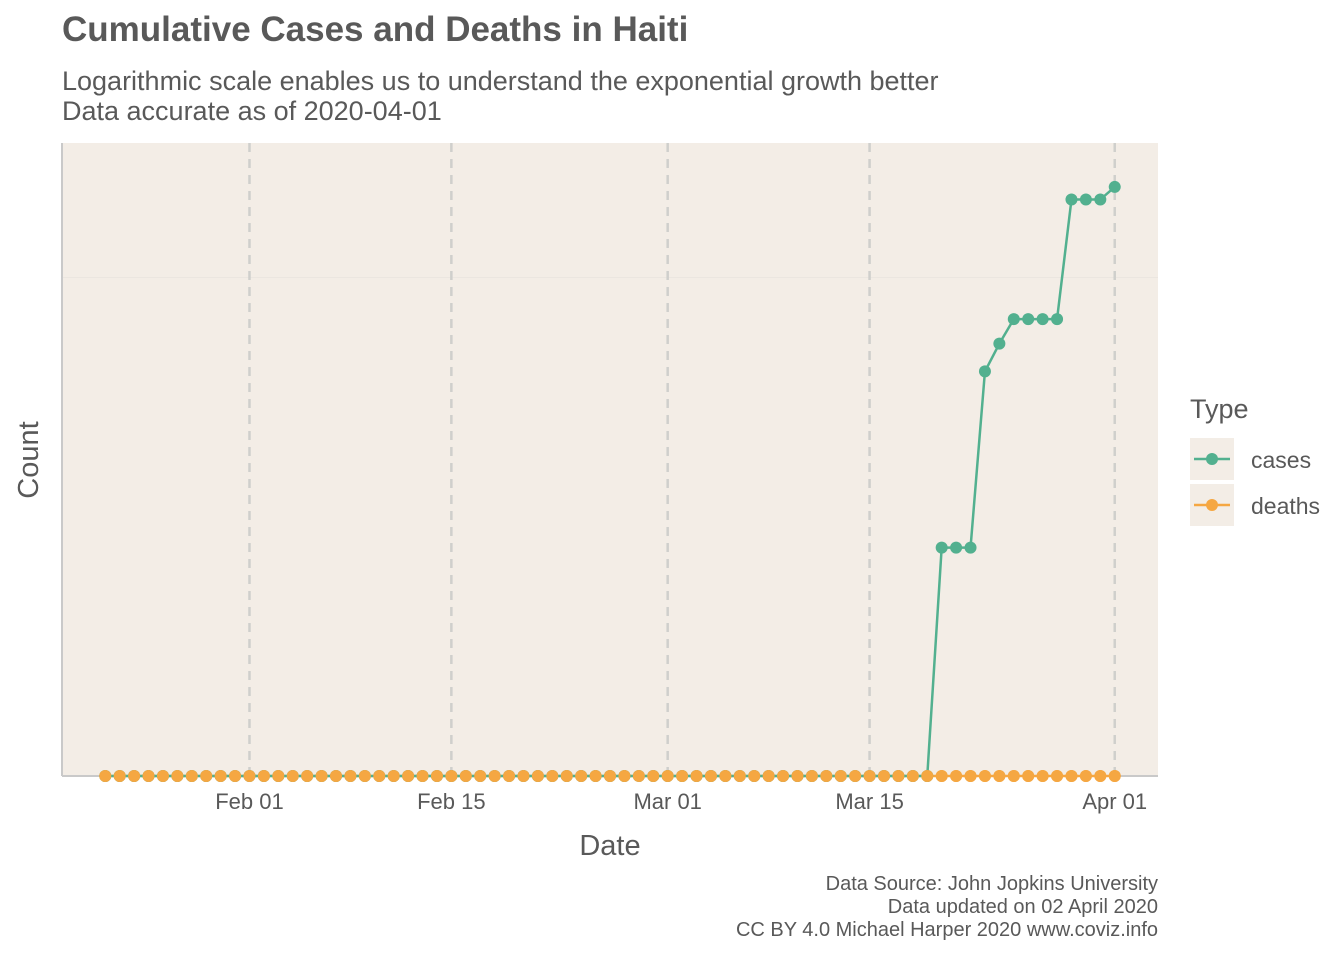 The image size is (1344, 960). What do you see at coordinates (249, 801) in the screenshot?
I see `x-tick-label: Feb 01` at bounding box center [249, 801].